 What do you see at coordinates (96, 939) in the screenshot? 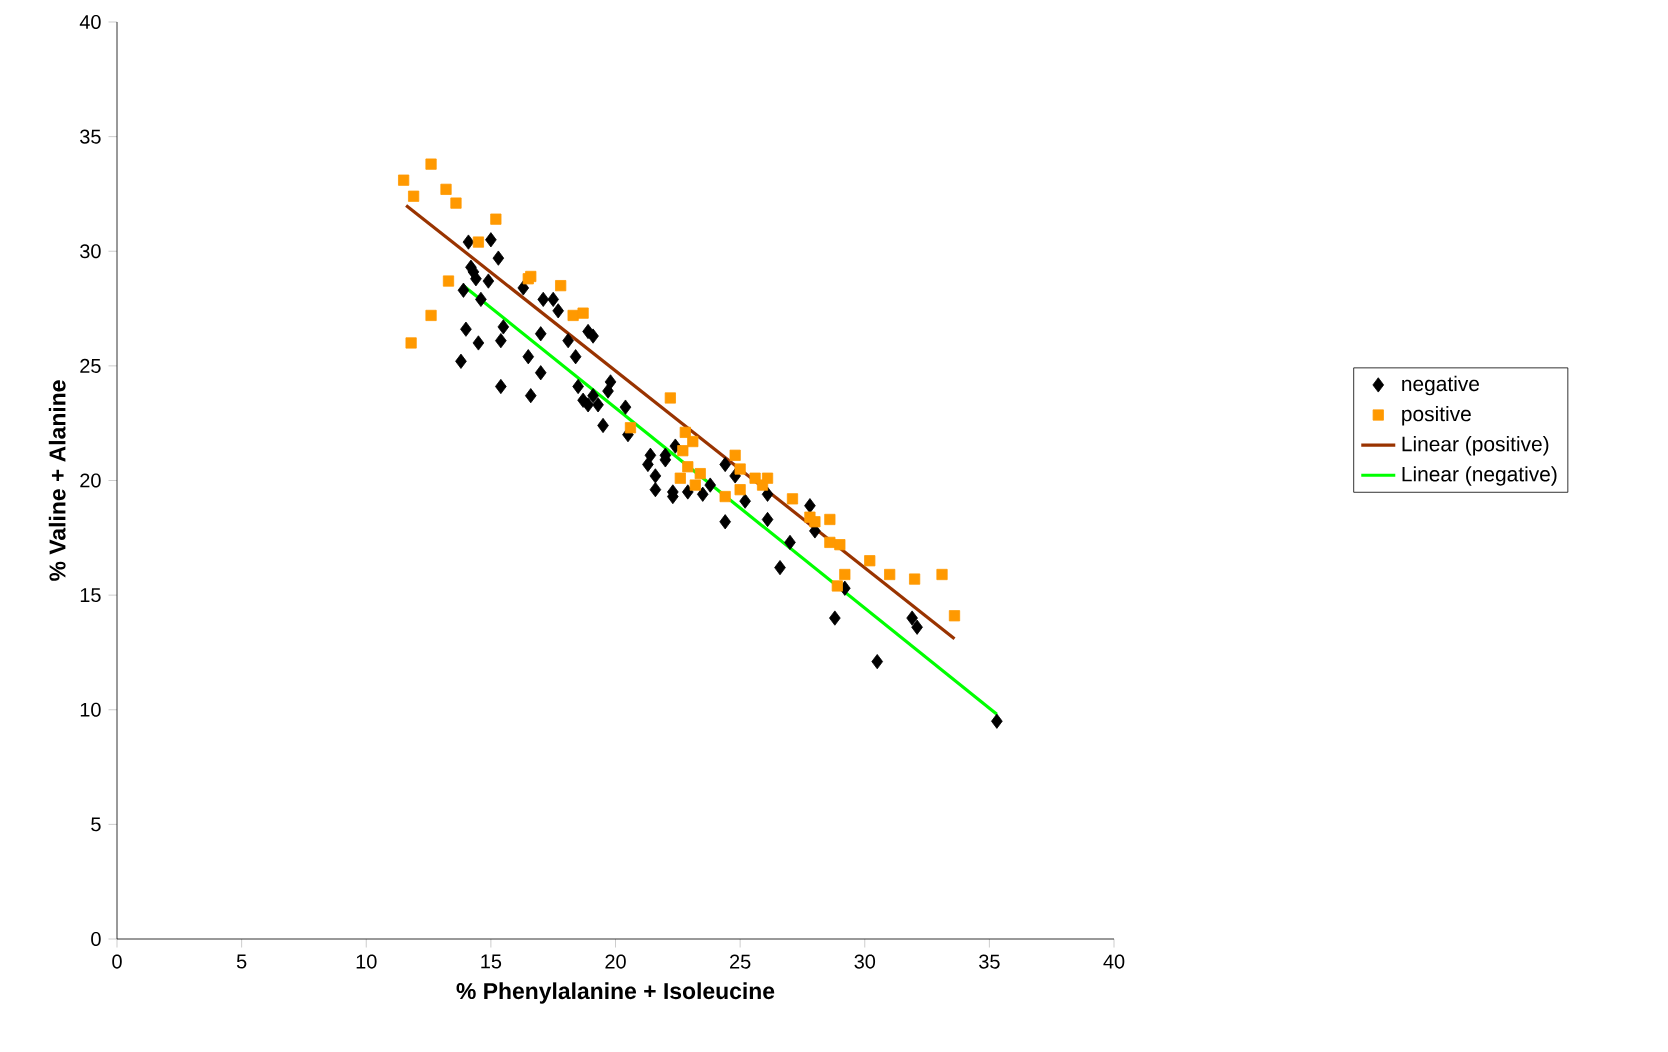
I see `y-tick-label: 0` at bounding box center [96, 939].